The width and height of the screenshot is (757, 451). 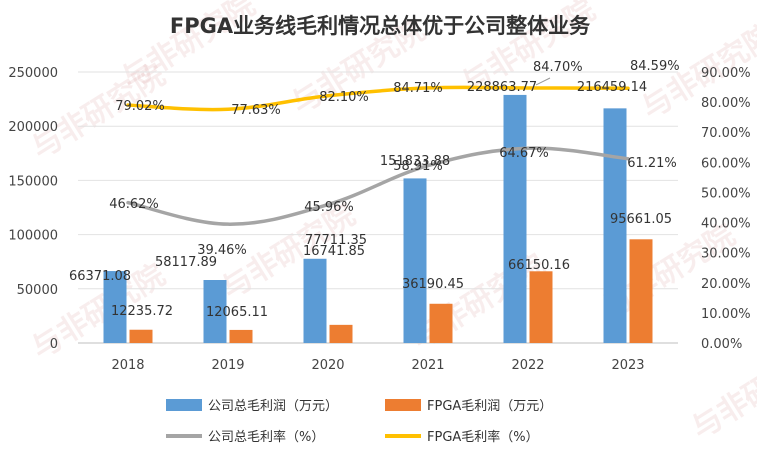 I want to click on data-label: 79.02%, so click(x=140, y=106).